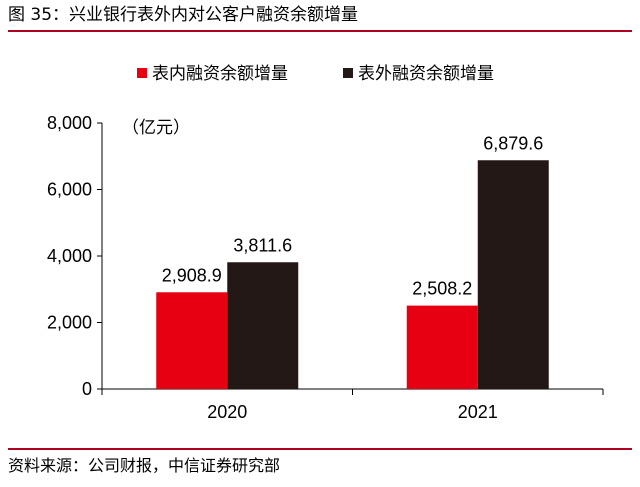  Describe the element at coordinates (156, 128) in the screenshot. I see `y-axis-unit-label: （亿元）` at that location.